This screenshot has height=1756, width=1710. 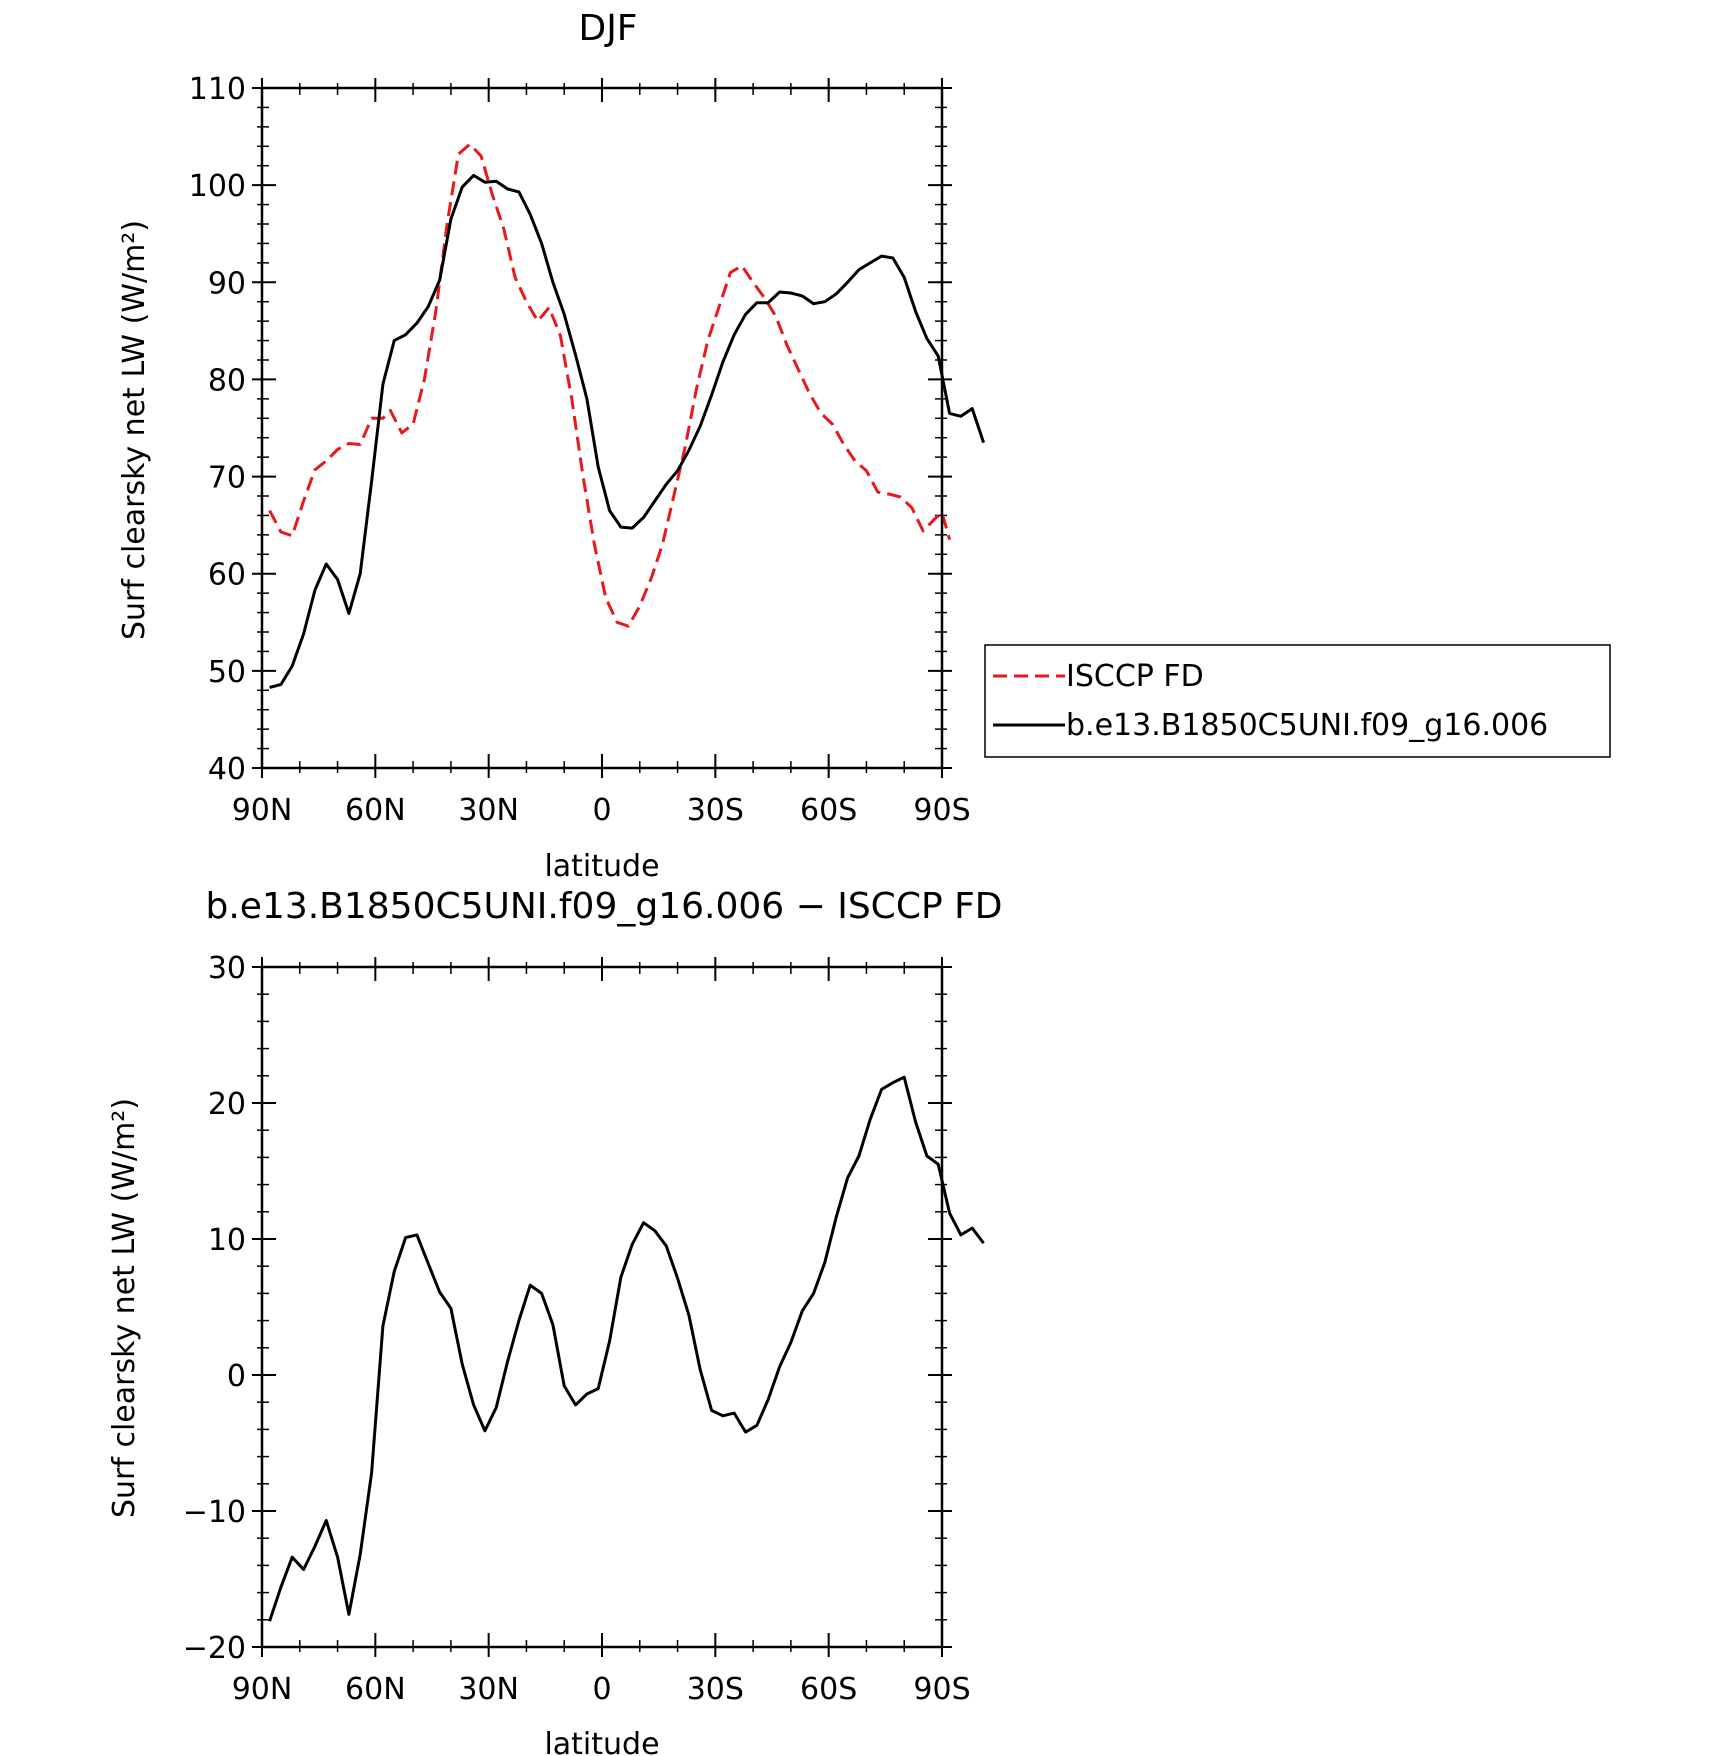 What do you see at coordinates (134, 430) in the screenshot?
I see `top-y-axis-label: Surf clearsky net LW (W/m²)` at bounding box center [134, 430].